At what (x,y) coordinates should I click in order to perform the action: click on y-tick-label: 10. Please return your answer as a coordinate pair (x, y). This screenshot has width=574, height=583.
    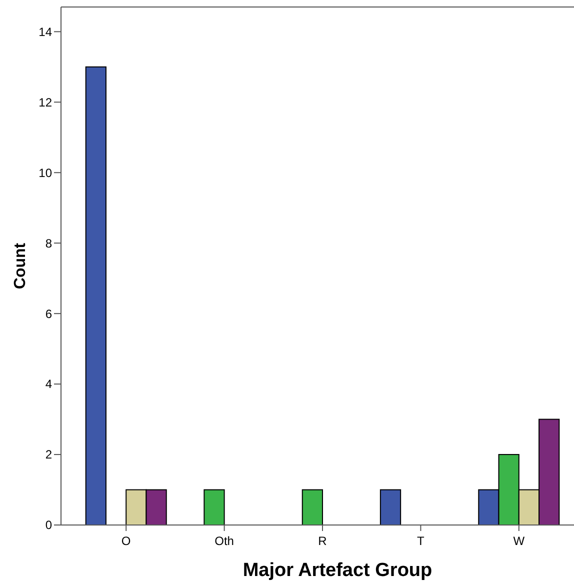
    Looking at the image, I should click on (45, 173).